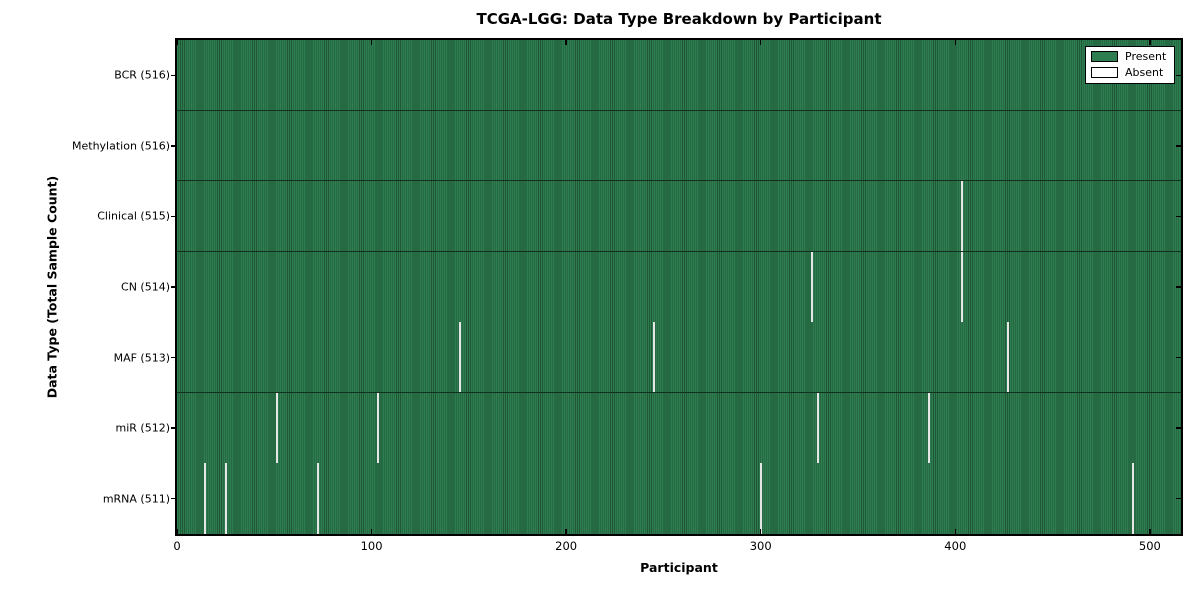 This screenshot has height=600, width=1200. I want to click on y-tick-label: mRNA (511), so click(136, 499).